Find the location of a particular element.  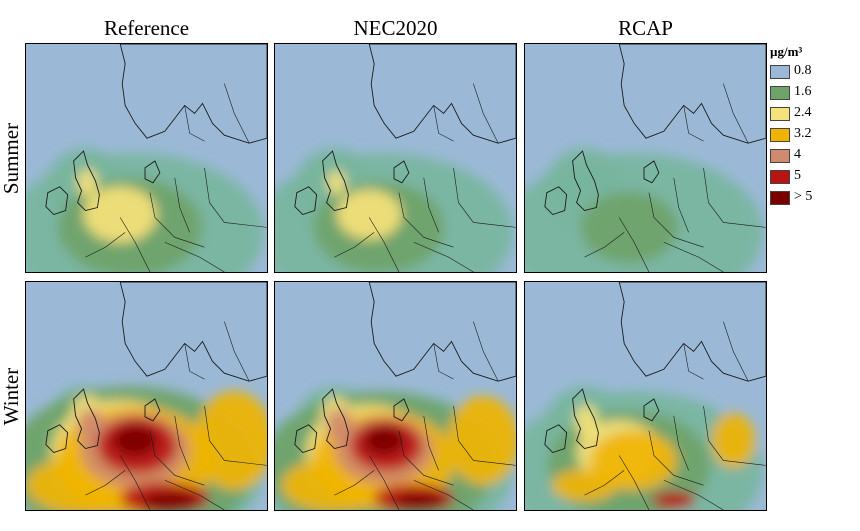

column-title-nec2020: NEC2020 is located at coordinates (395, 28).